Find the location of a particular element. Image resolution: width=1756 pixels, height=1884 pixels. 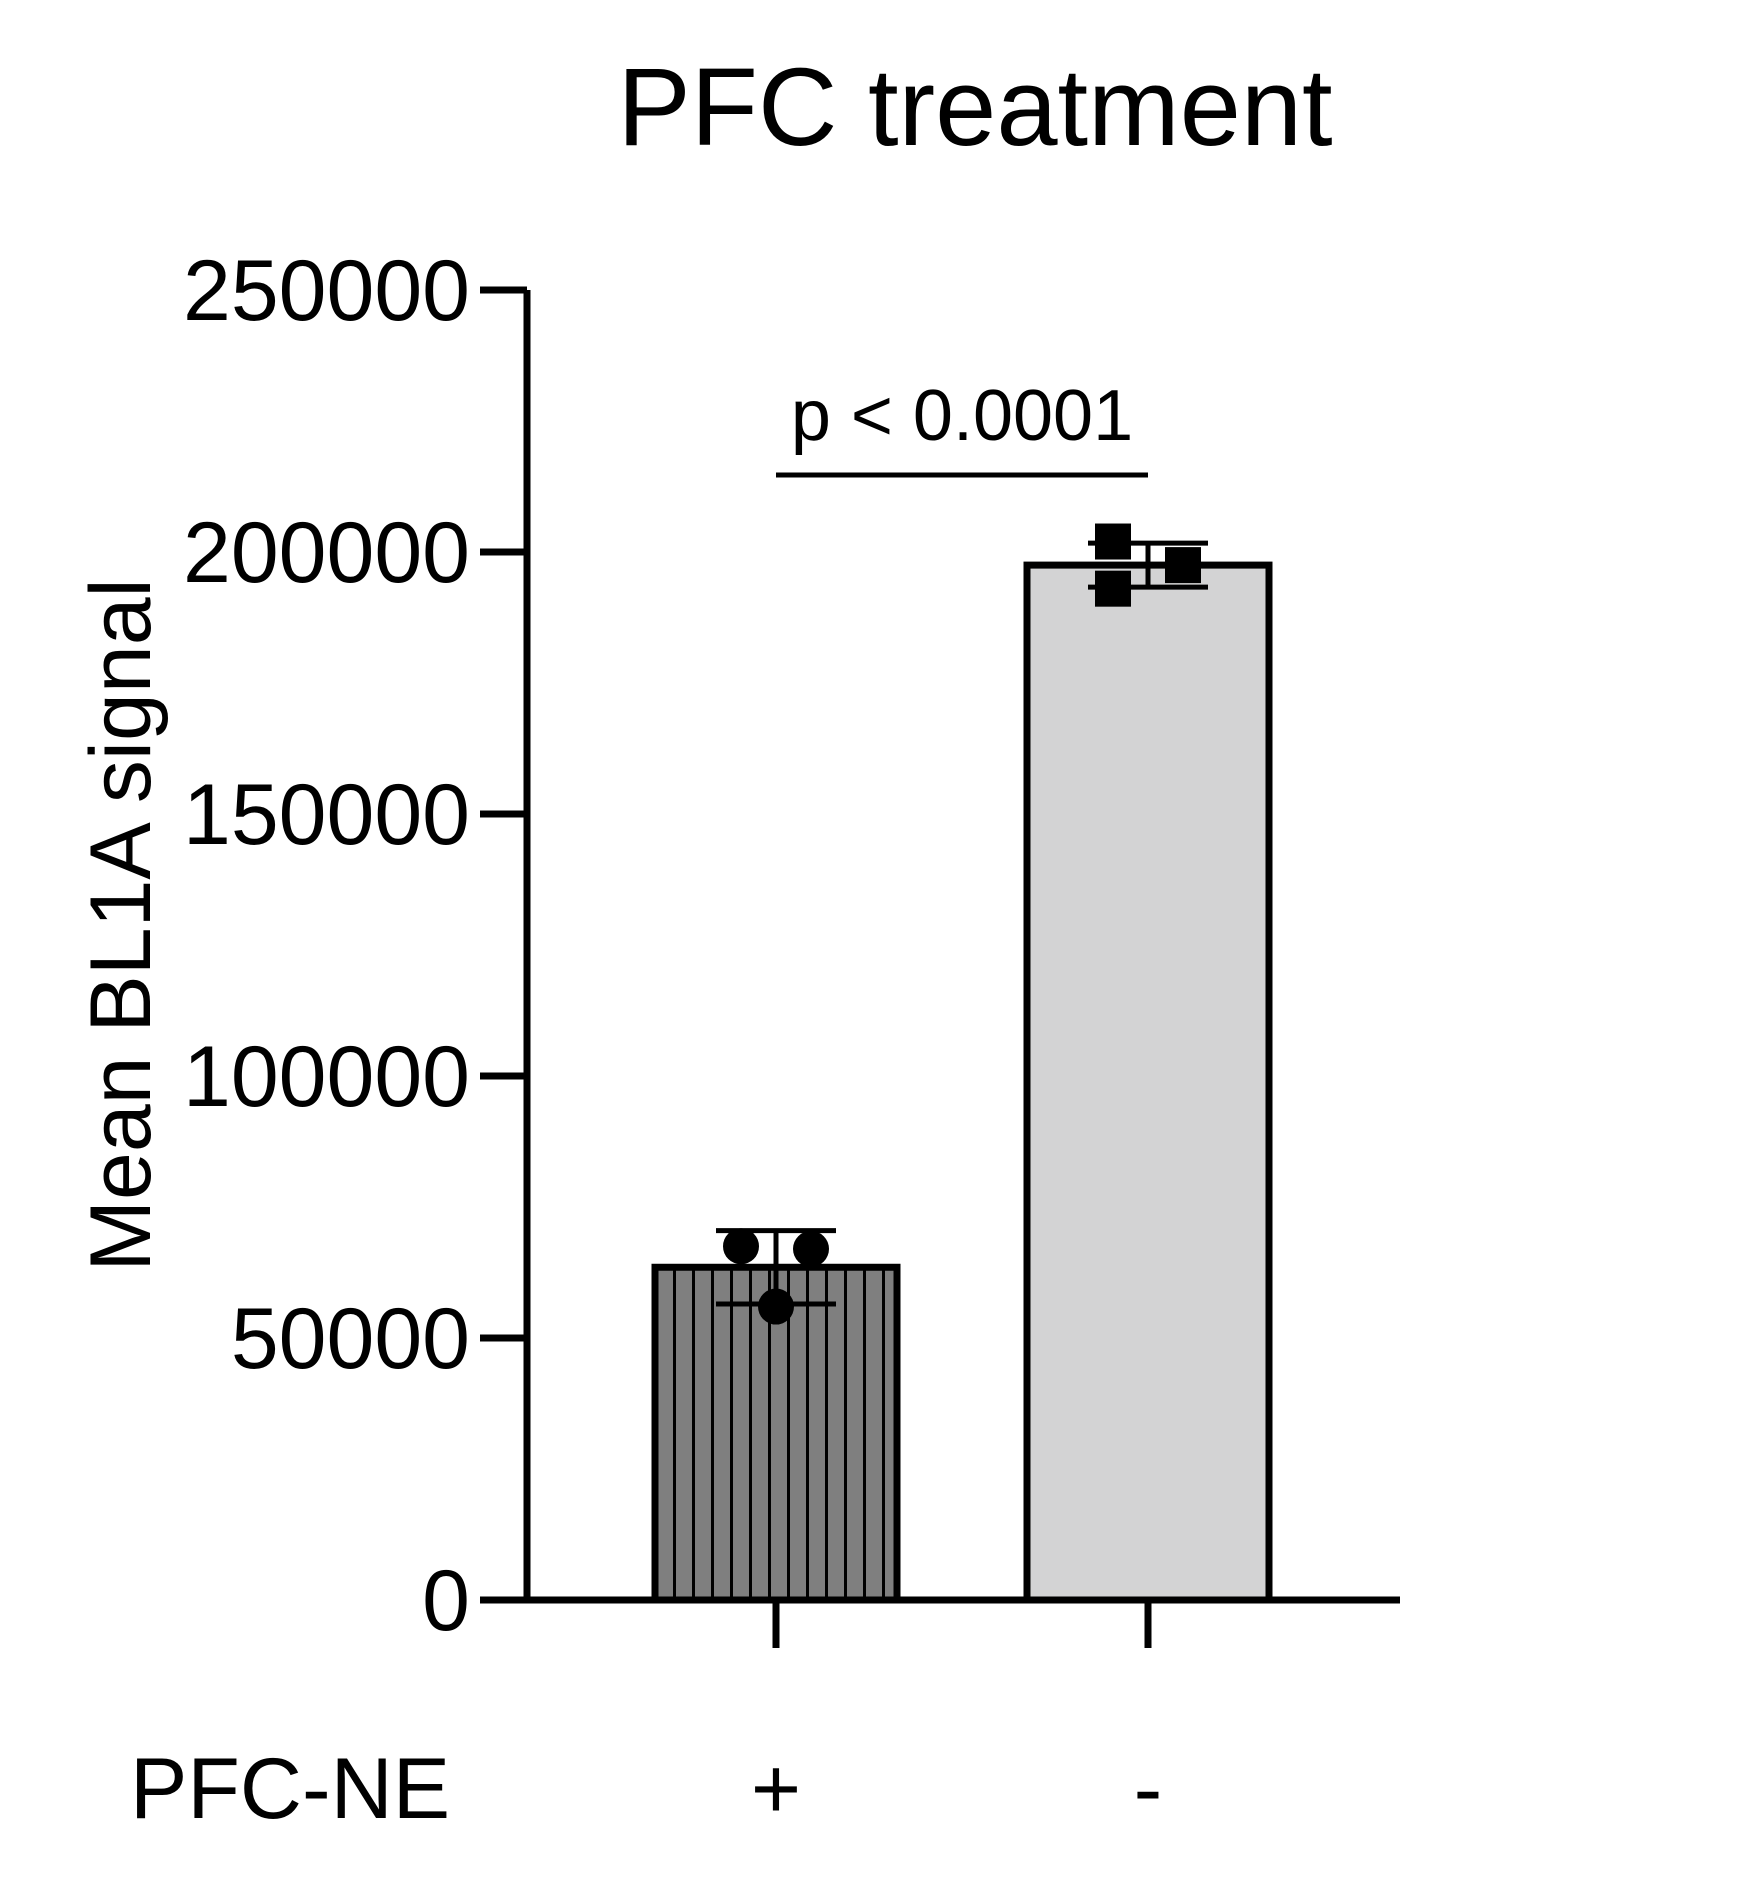

y-tick-label: 50000 is located at coordinates (350, 1339).